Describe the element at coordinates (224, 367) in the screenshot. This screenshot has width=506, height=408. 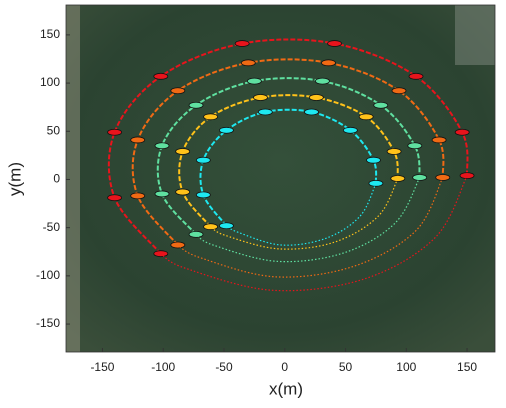
I see `x-tick-label: -50` at that location.